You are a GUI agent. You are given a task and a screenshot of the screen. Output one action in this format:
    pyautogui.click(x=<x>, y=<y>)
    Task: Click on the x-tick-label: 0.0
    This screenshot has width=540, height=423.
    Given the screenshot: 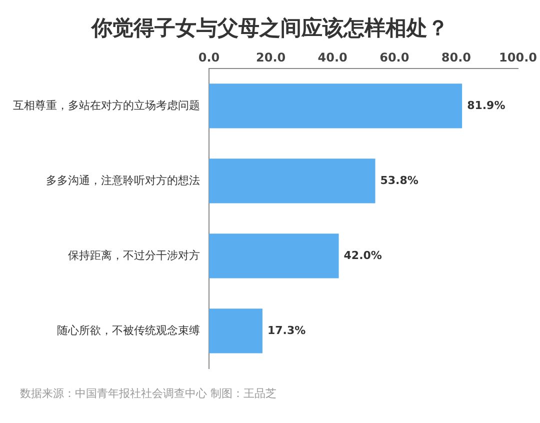 What is the action you would take?
    pyautogui.click(x=209, y=57)
    